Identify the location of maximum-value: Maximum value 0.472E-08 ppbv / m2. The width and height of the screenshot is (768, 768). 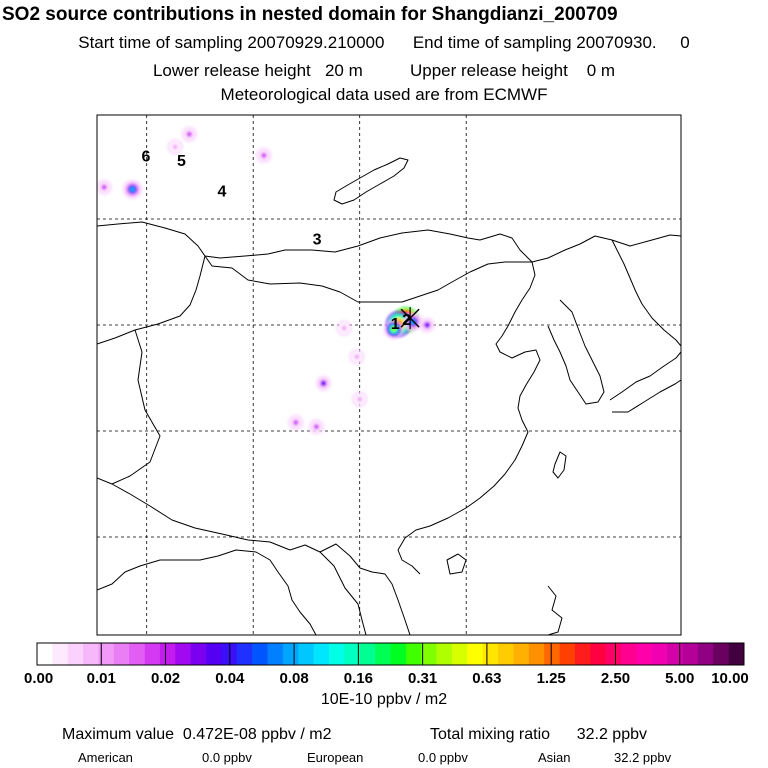
(196, 735).